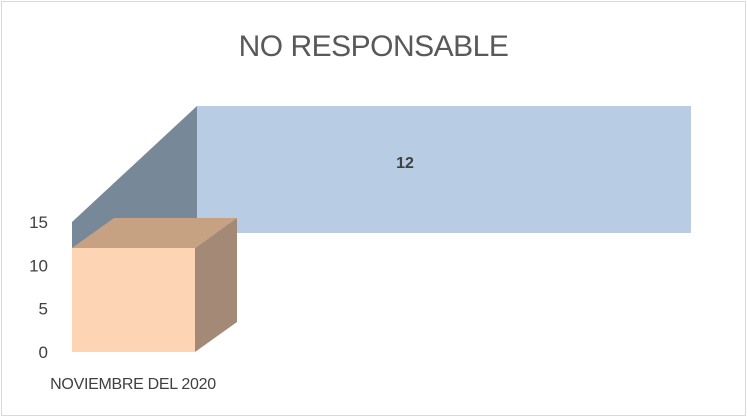  I want to click on y-tick-label: 5, so click(43, 309).